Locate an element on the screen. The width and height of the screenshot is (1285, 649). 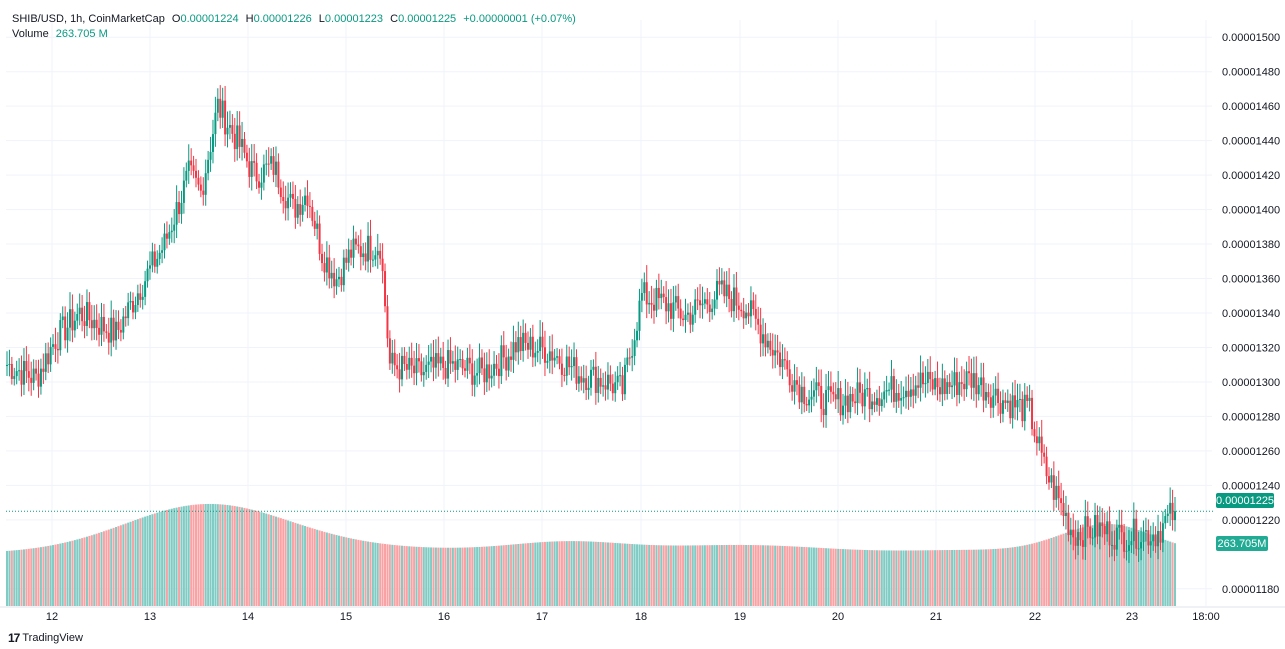
volume-label: Volume is located at coordinates (30, 34).